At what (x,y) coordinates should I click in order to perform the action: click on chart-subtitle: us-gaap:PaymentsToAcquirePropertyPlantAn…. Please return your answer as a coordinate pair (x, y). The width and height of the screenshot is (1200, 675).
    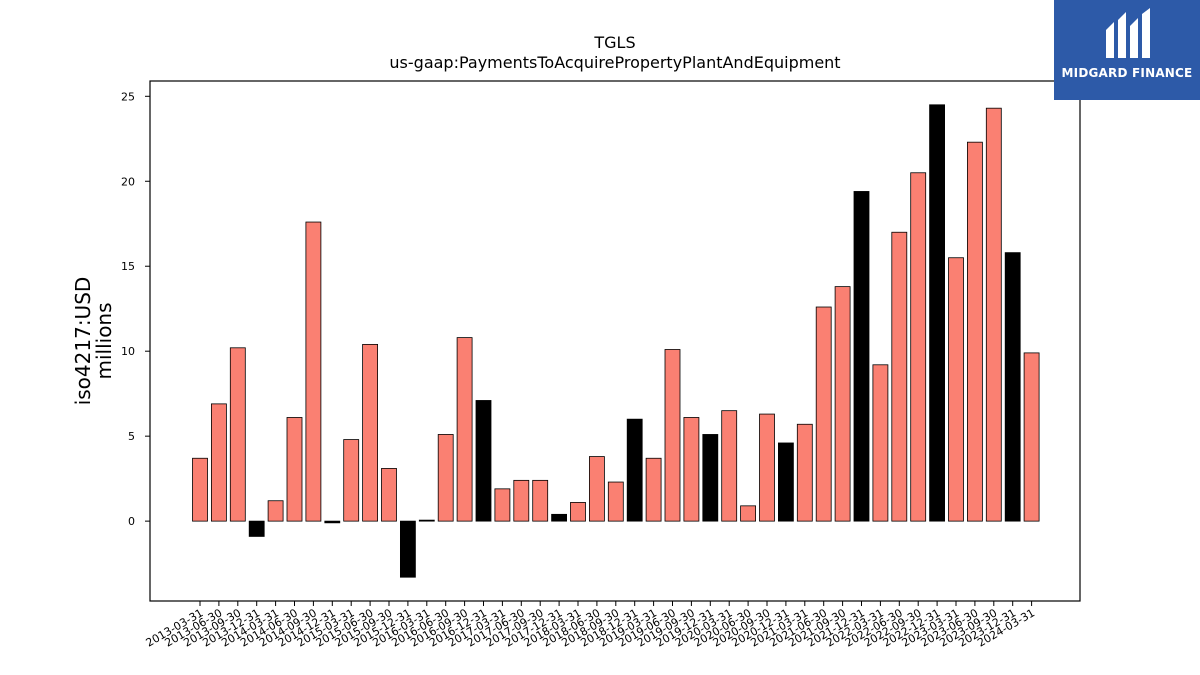
    Looking at the image, I should click on (614, 62).